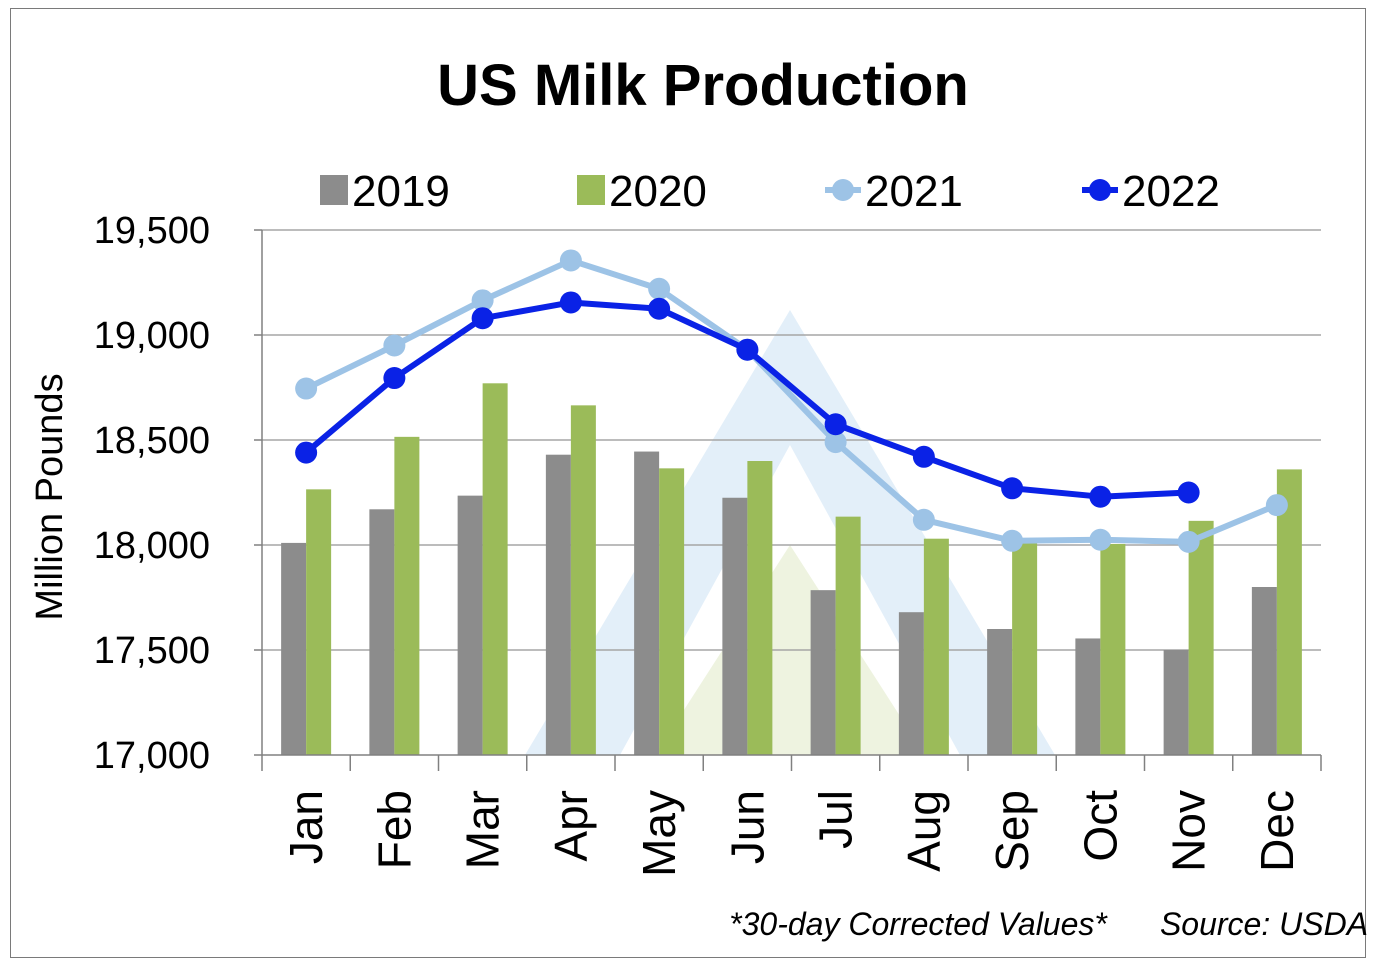  Describe the element at coordinates (923, 456) in the screenshot. I see `point-2022-Aug` at that location.